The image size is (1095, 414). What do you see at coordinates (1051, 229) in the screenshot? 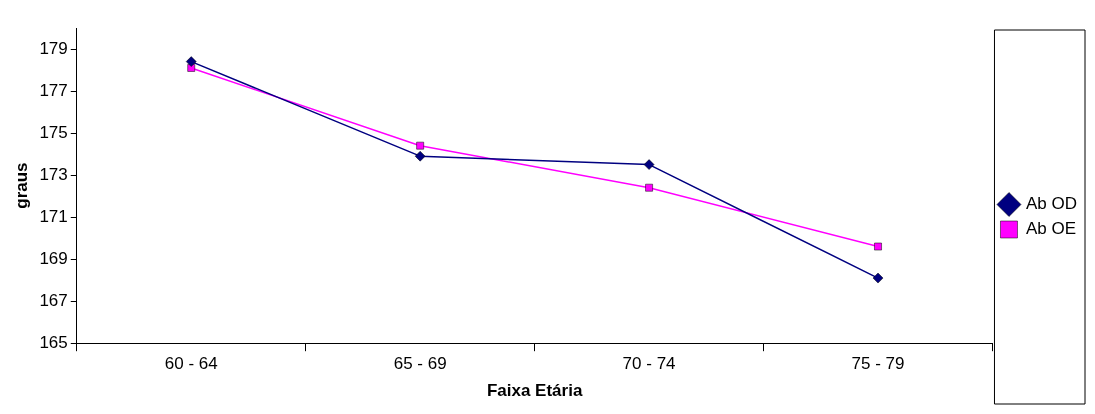
I see `legend-label: Ab OE` at bounding box center [1051, 229].